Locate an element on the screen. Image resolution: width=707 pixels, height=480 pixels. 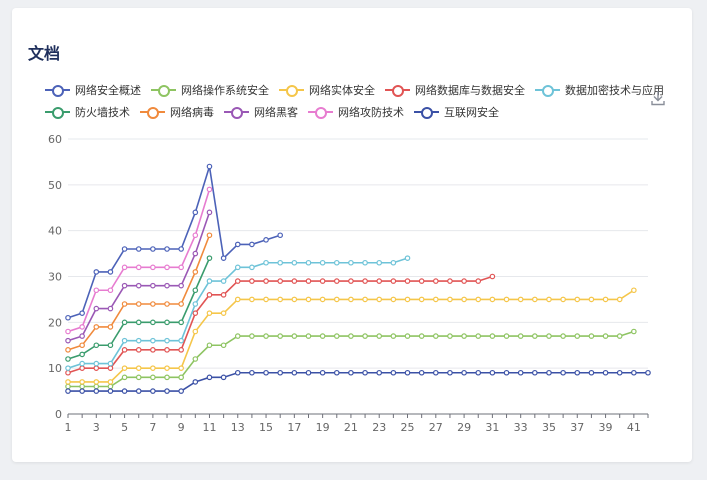
x-tick-label: 25 is located at coordinates (408, 427).